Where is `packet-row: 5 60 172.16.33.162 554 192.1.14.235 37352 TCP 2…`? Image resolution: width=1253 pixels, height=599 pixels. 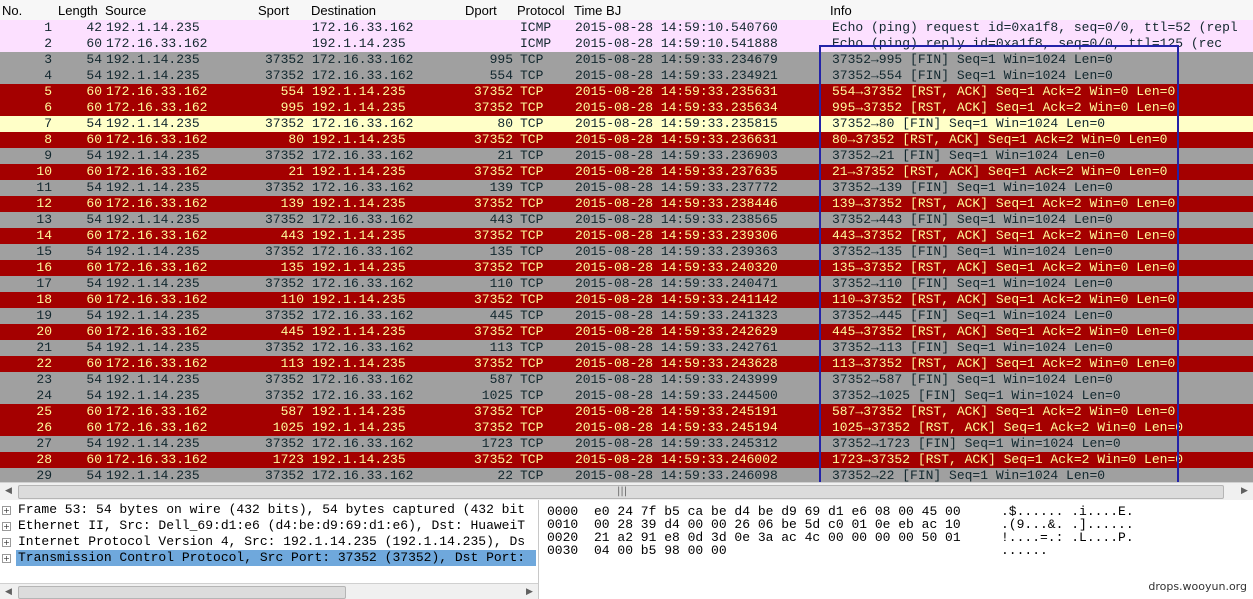
packet-row: 5 60 172.16.33.162 554 192.1.14.235 37352 TCP 2… is located at coordinates (626, 92).